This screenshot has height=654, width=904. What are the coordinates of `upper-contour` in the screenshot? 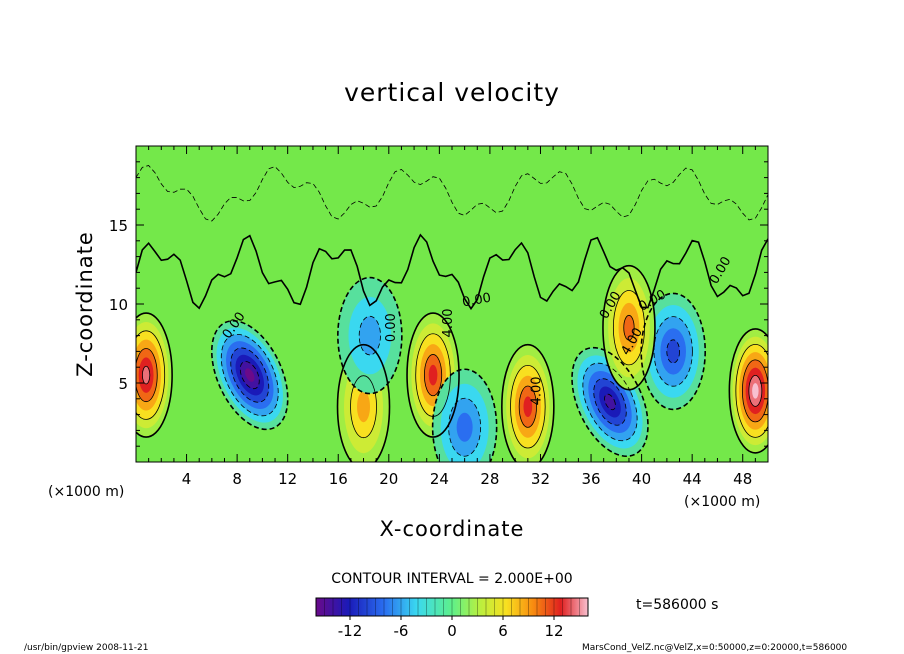 It's located at (452, 193).